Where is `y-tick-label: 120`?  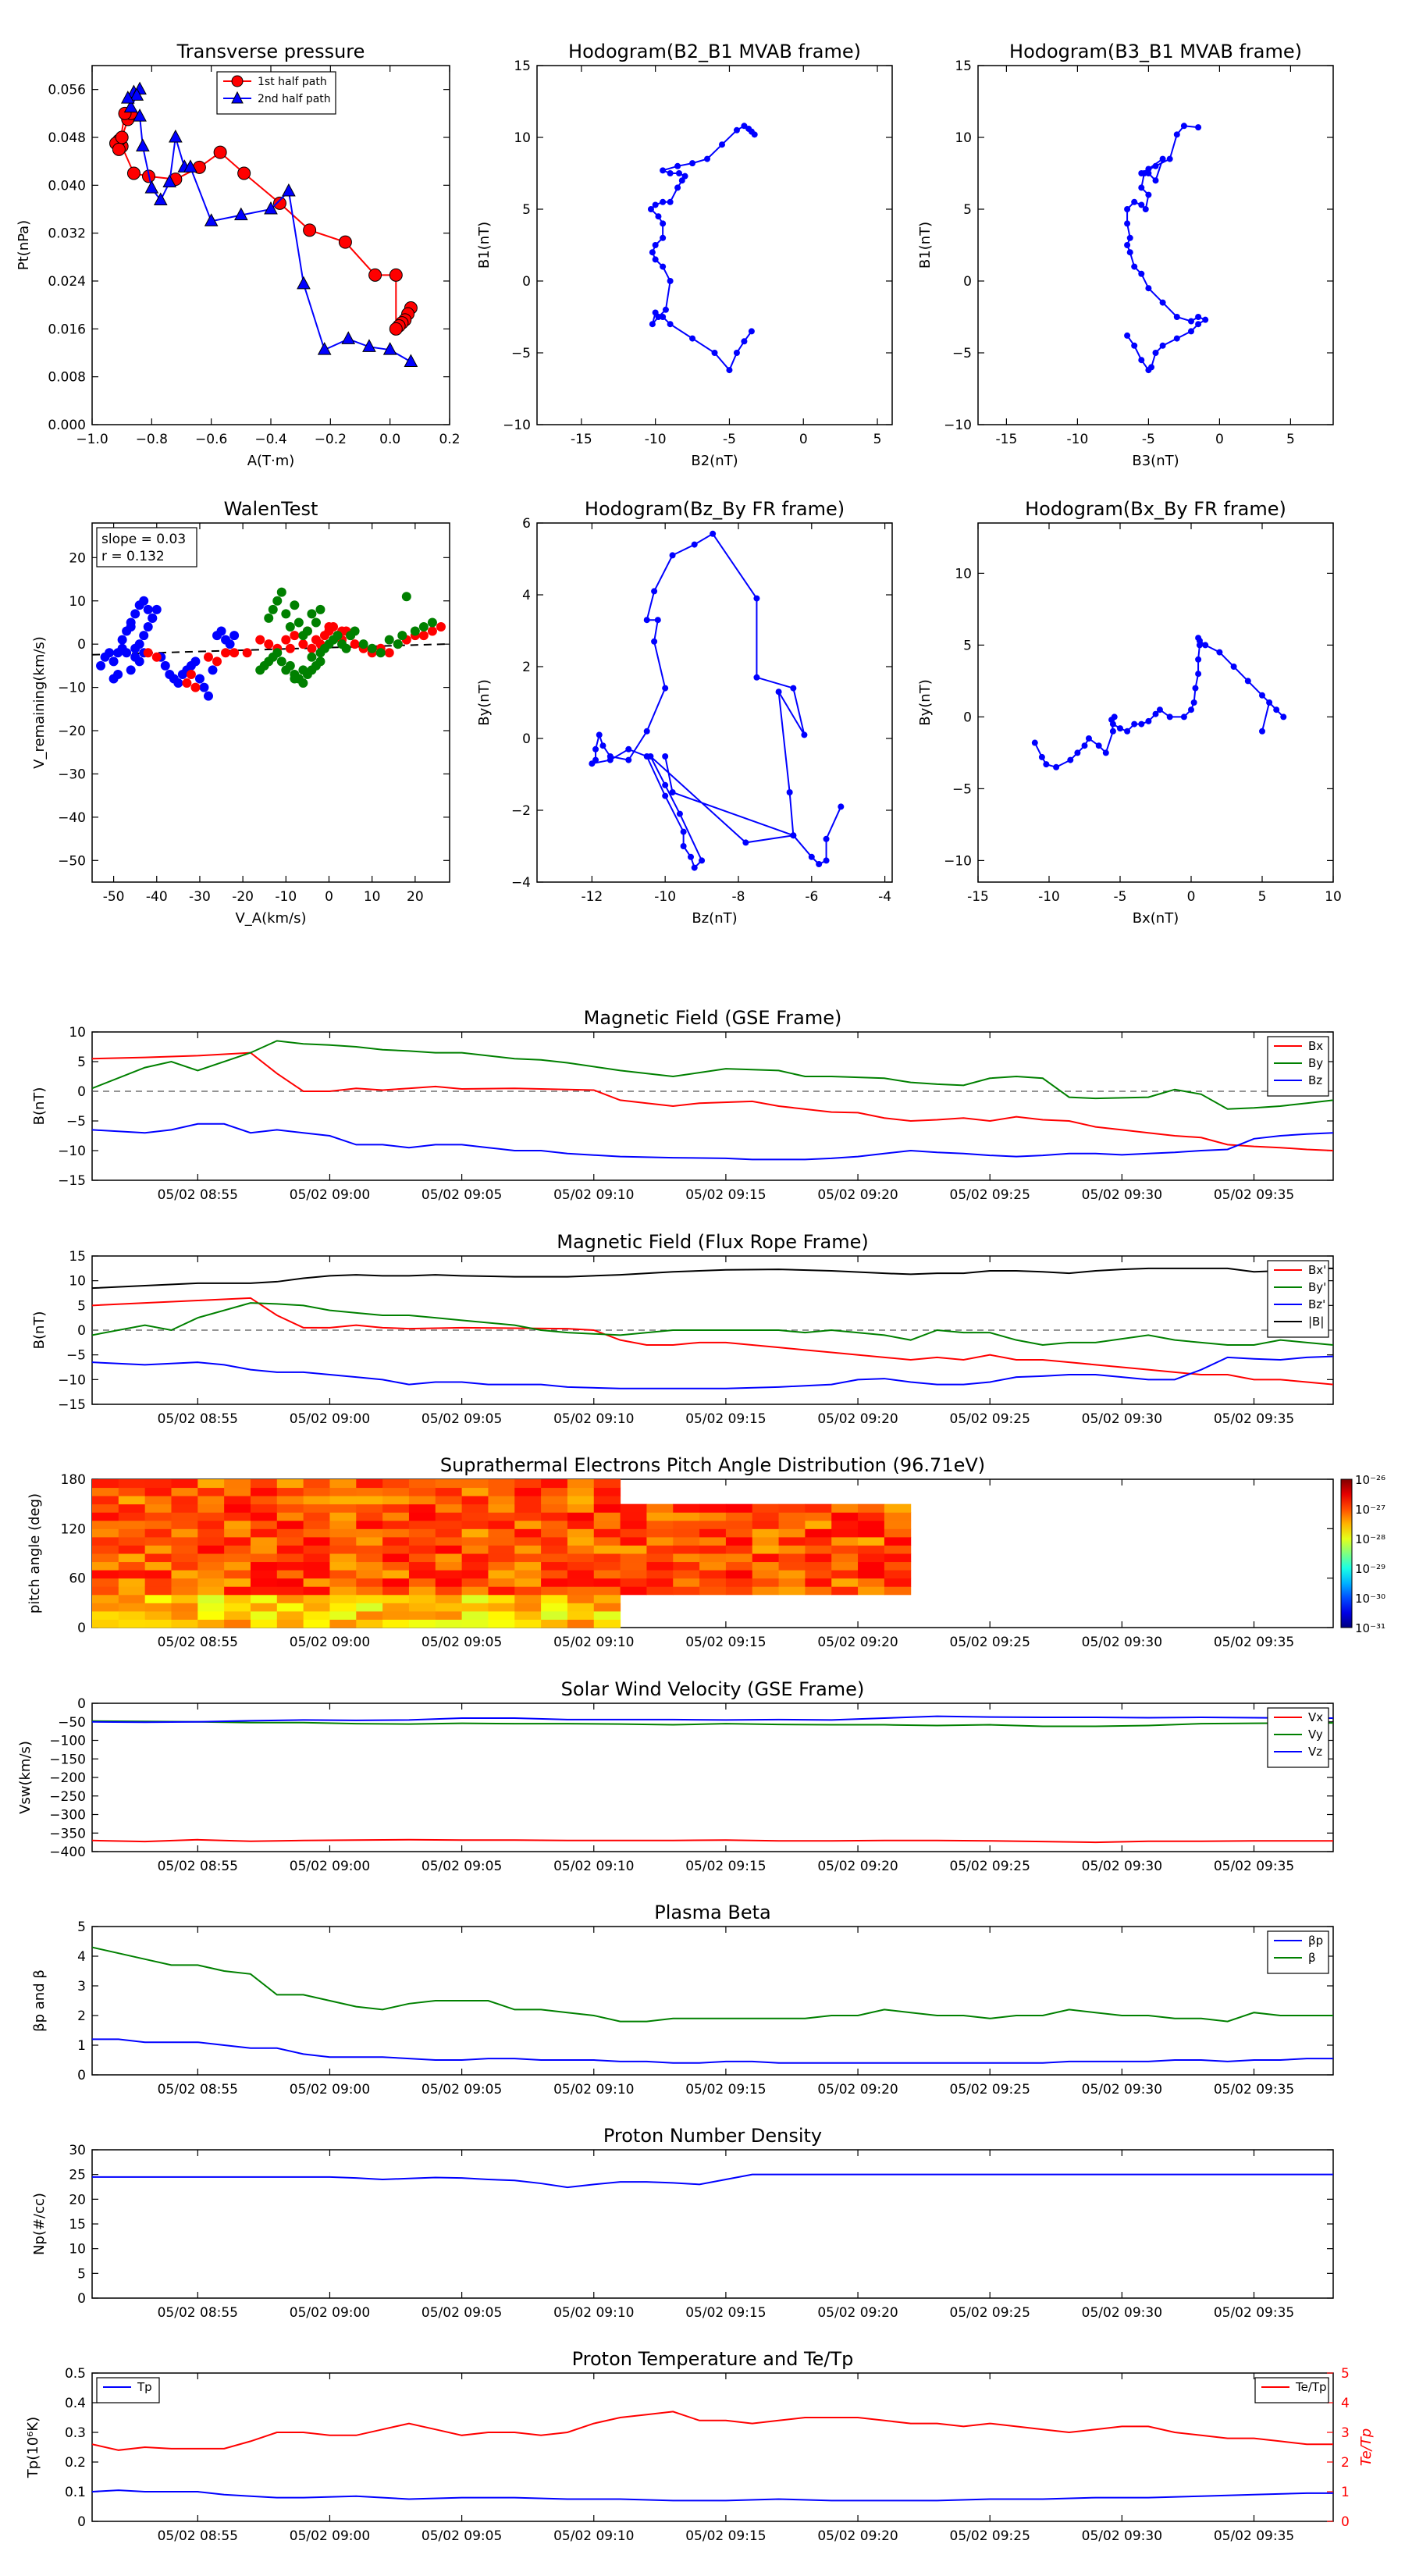 y-tick-label: 120 is located at coordinates (73, 1529).